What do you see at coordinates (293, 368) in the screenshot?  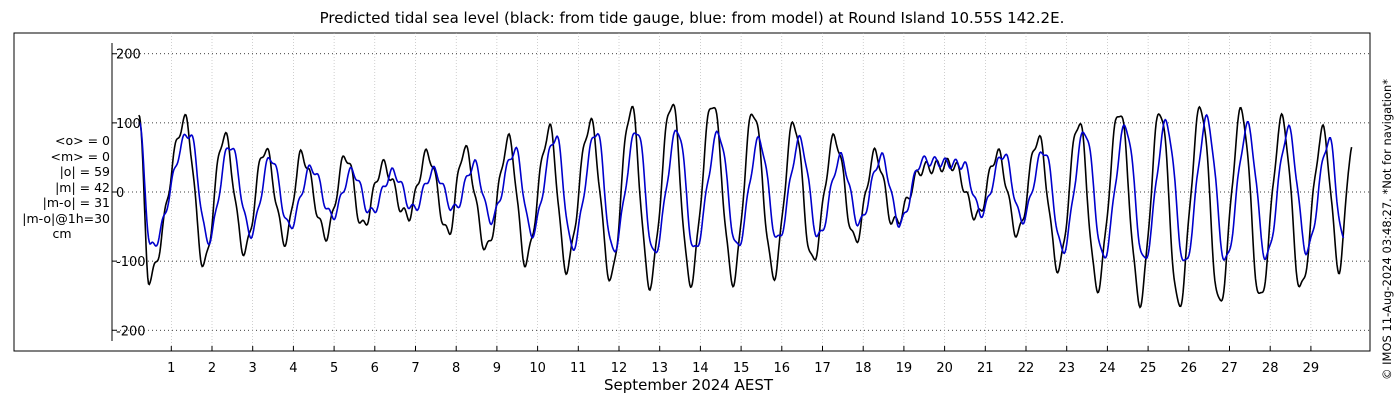 I see `x-tick-label: 4` at bounding box center [293, 368].